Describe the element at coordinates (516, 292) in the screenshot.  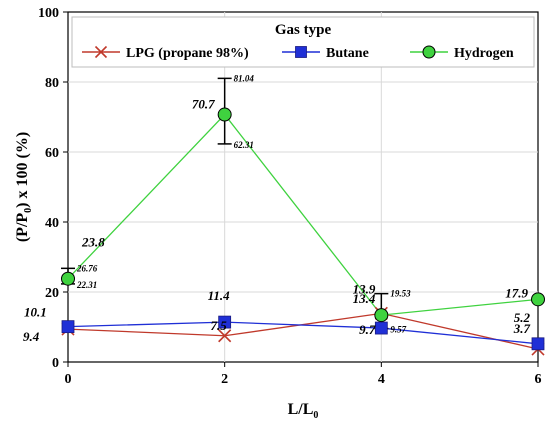
I see `data-label-hydrogen-6: 17.9` at that location.